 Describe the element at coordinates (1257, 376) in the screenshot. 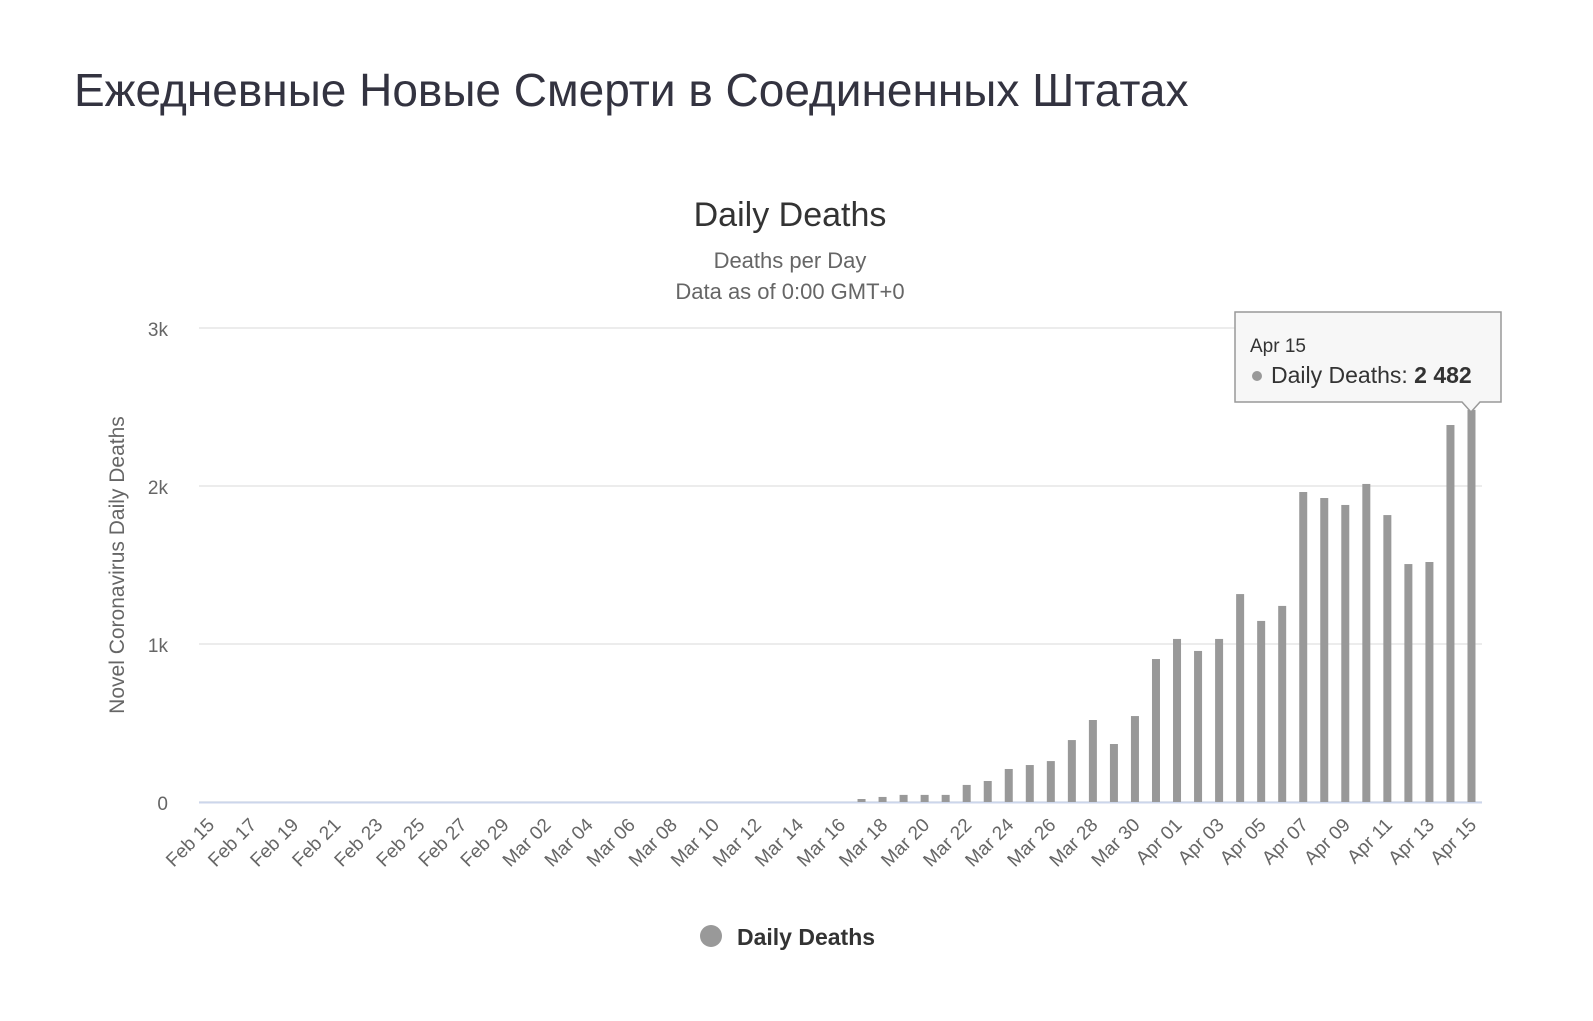

I see `tooltip-marker` at that location.